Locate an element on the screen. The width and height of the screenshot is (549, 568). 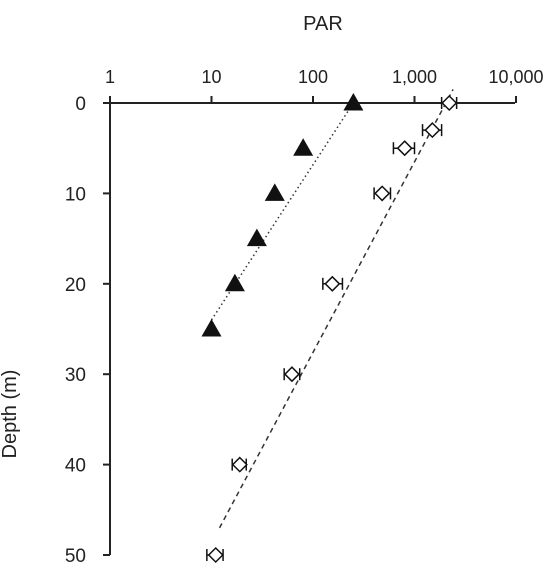
y-tick-label: 0 is located at coordinates (80, 104).